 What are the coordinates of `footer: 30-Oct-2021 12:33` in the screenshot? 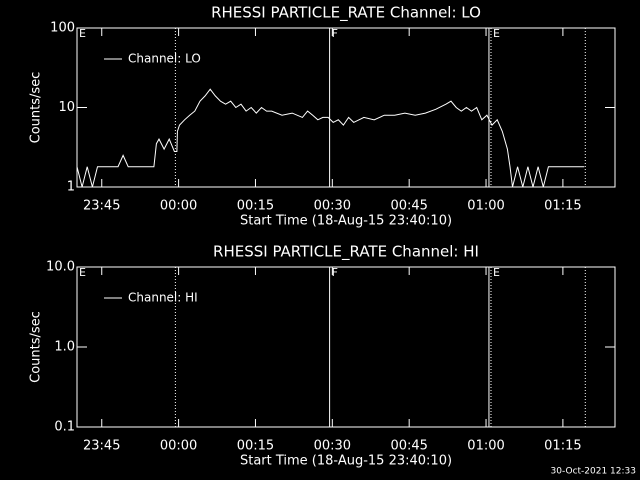 It's located at (593, 472).